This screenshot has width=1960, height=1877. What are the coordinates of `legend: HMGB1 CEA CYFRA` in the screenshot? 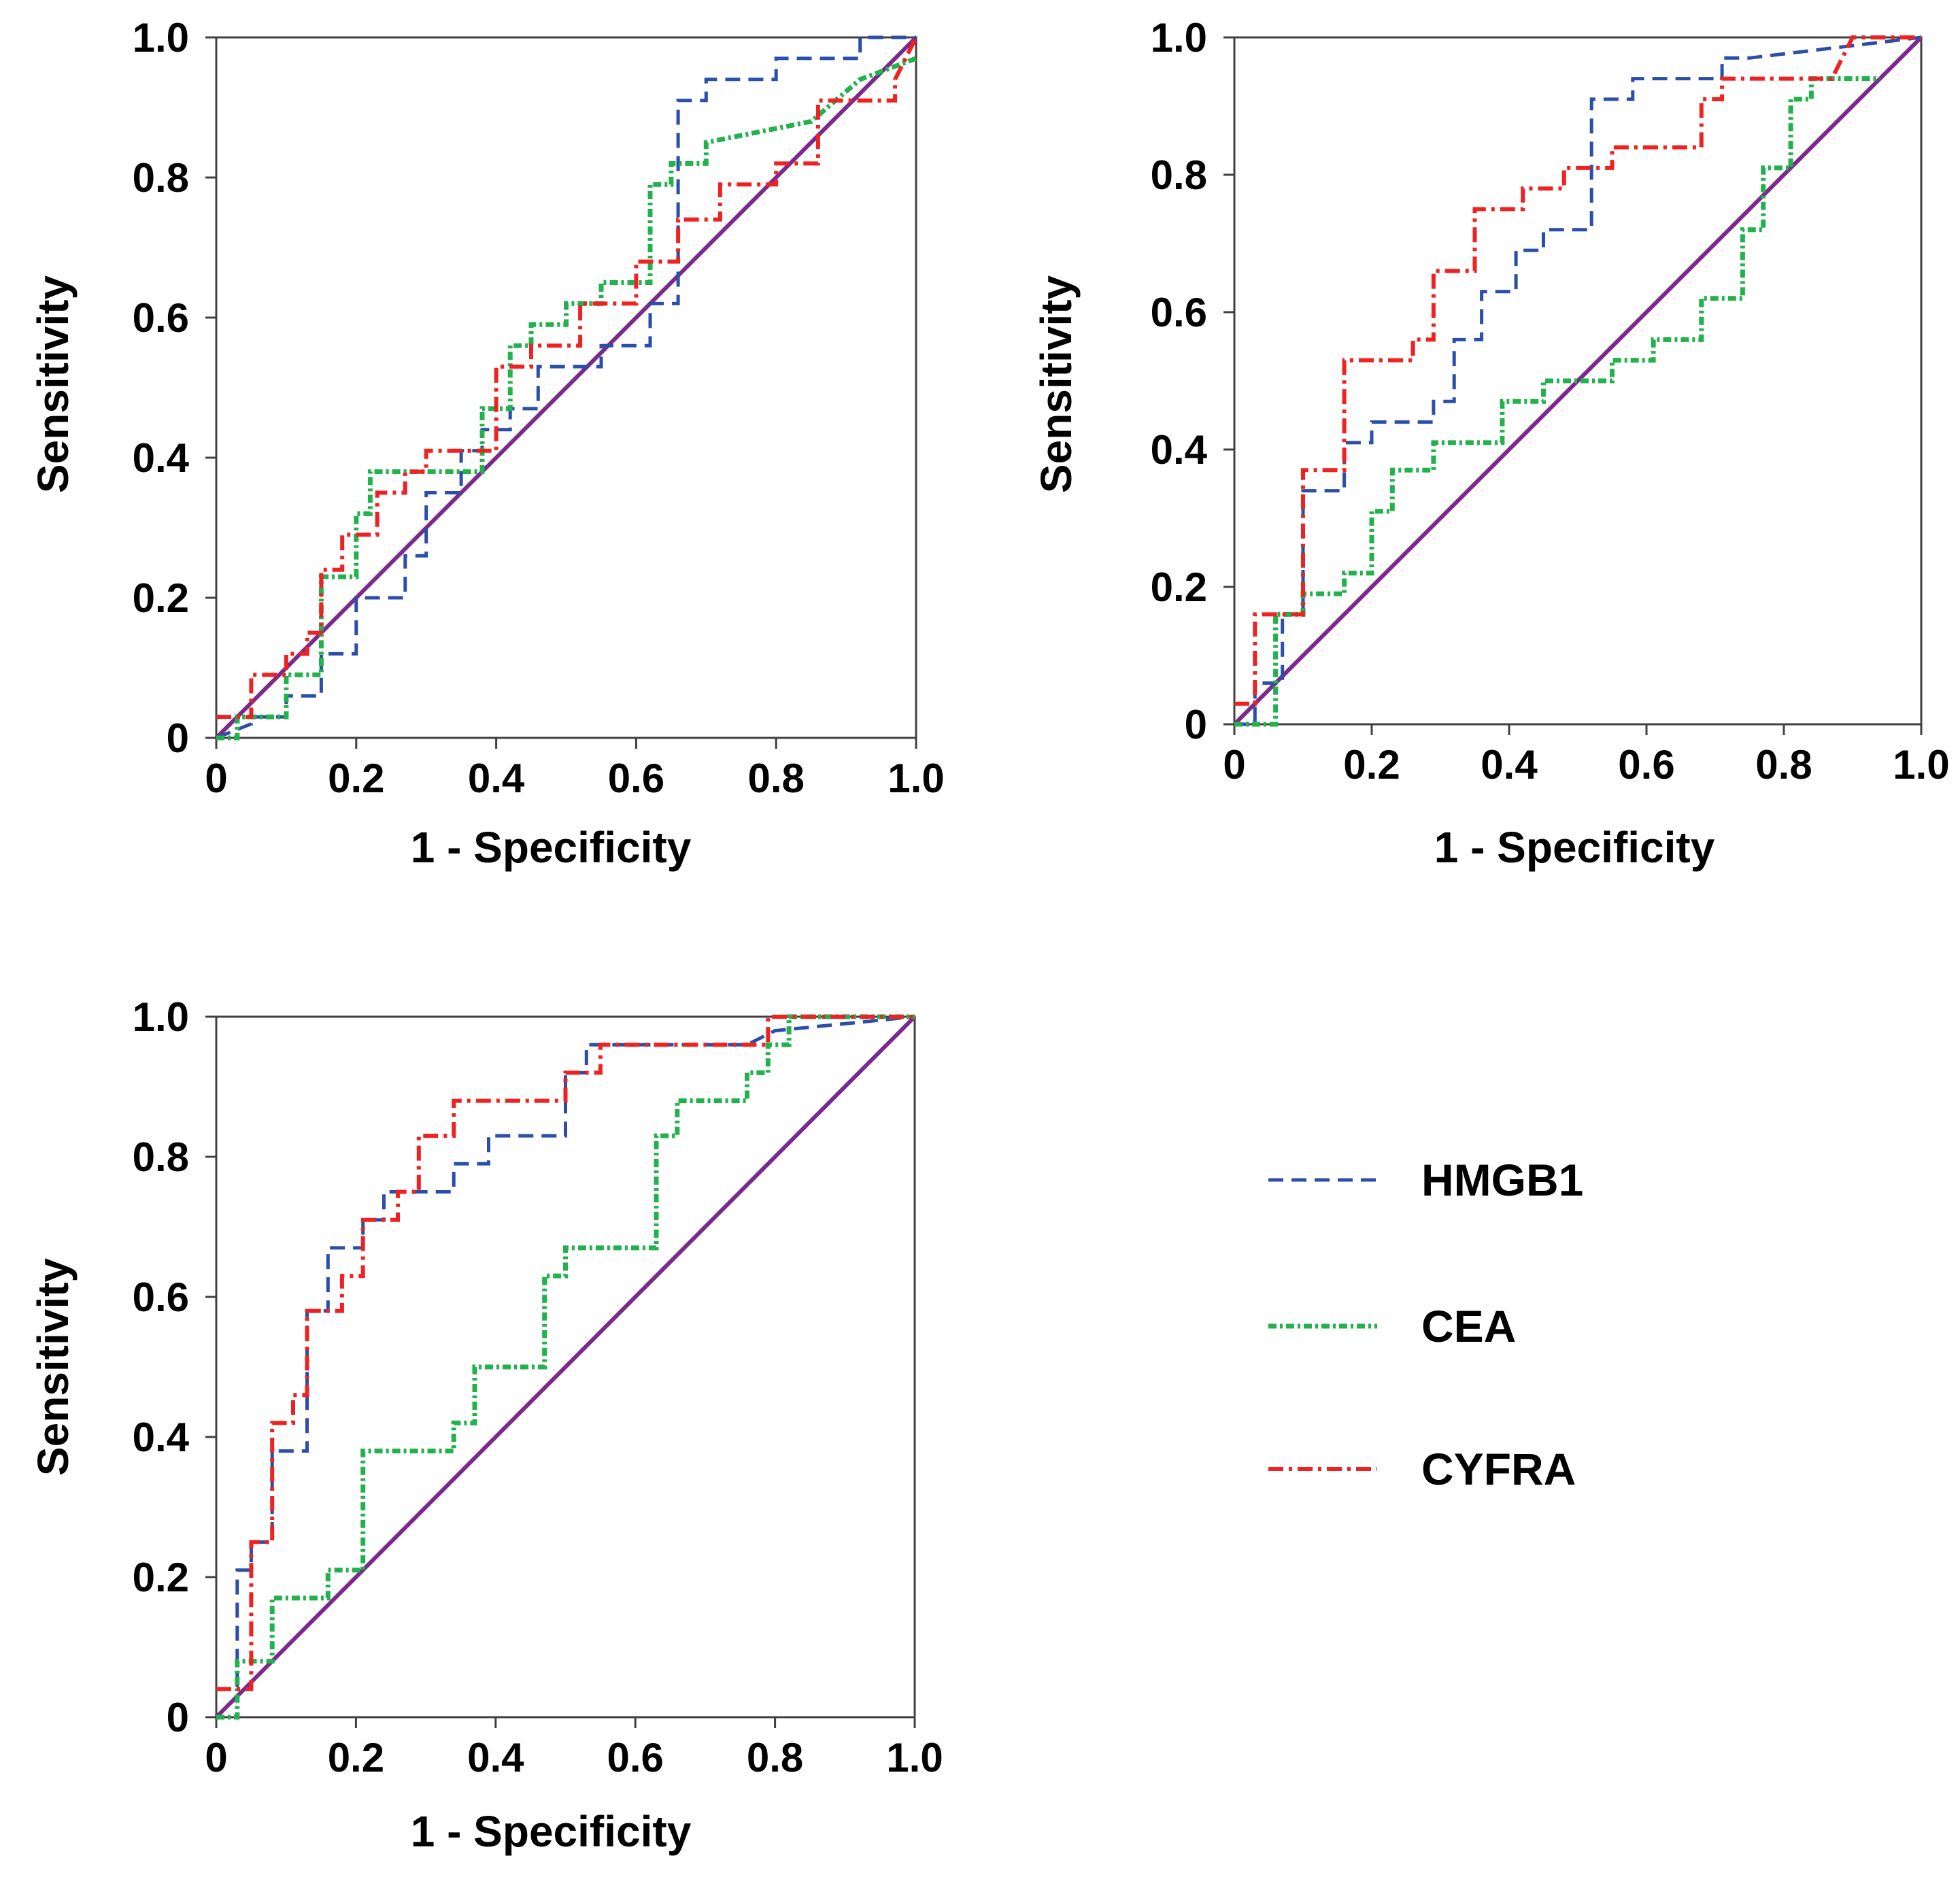 It's located at (1425, 1324).